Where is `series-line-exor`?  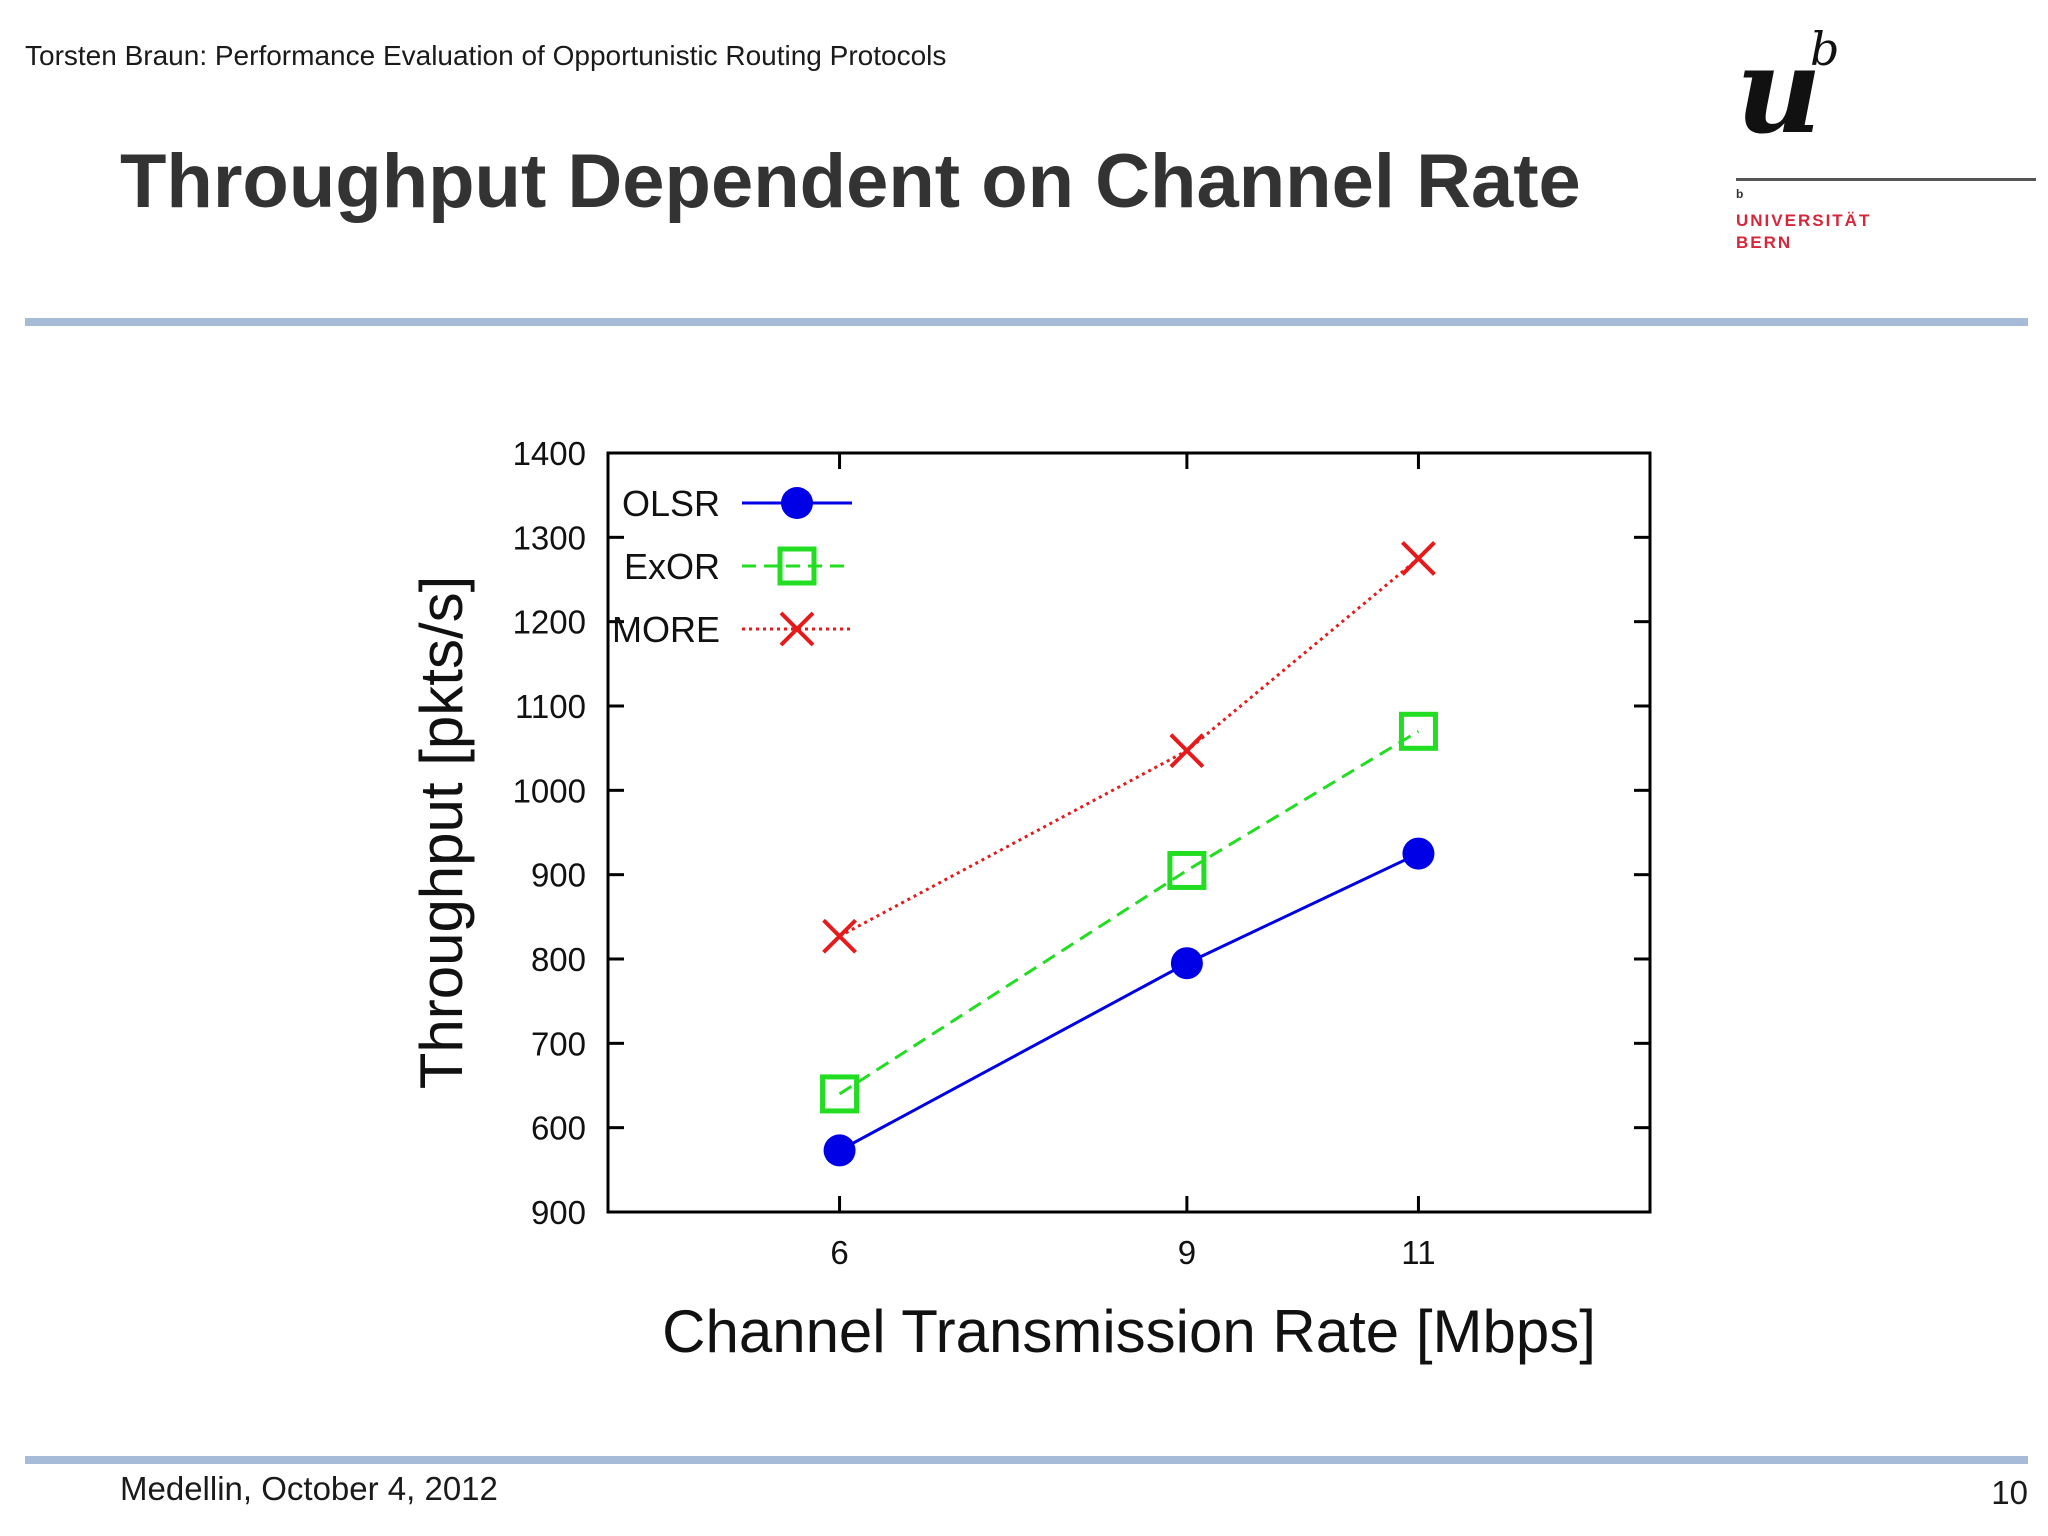
series-line-exor is located at coordinates (1129, 913).